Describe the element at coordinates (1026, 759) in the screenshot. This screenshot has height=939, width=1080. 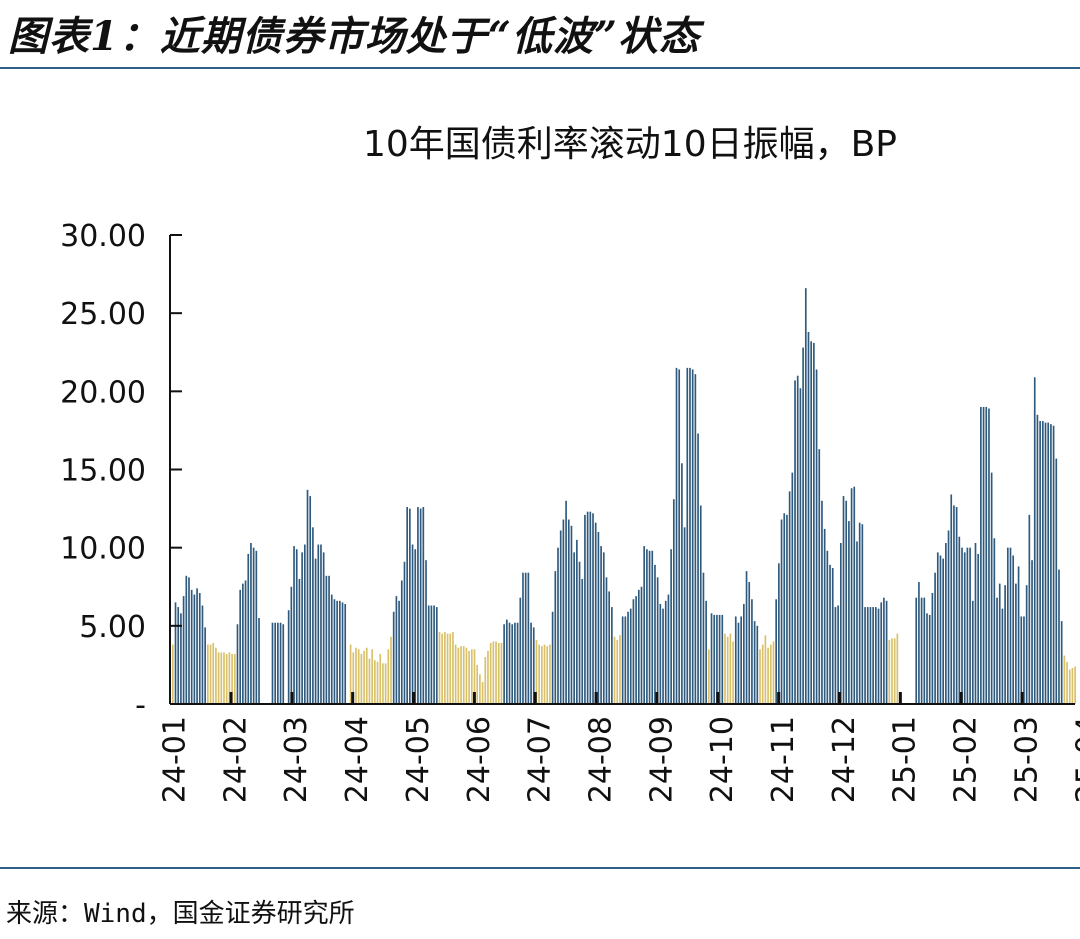
I see `x-tick-label: 25-03` at that location.